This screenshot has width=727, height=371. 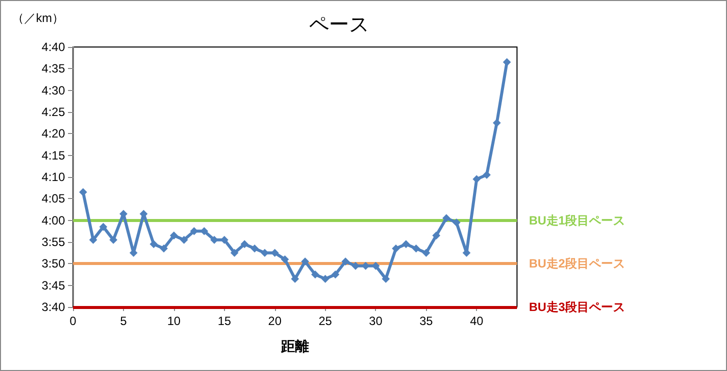 I want to click on y-tick-label: 3:50, so click(x=54, y=263).